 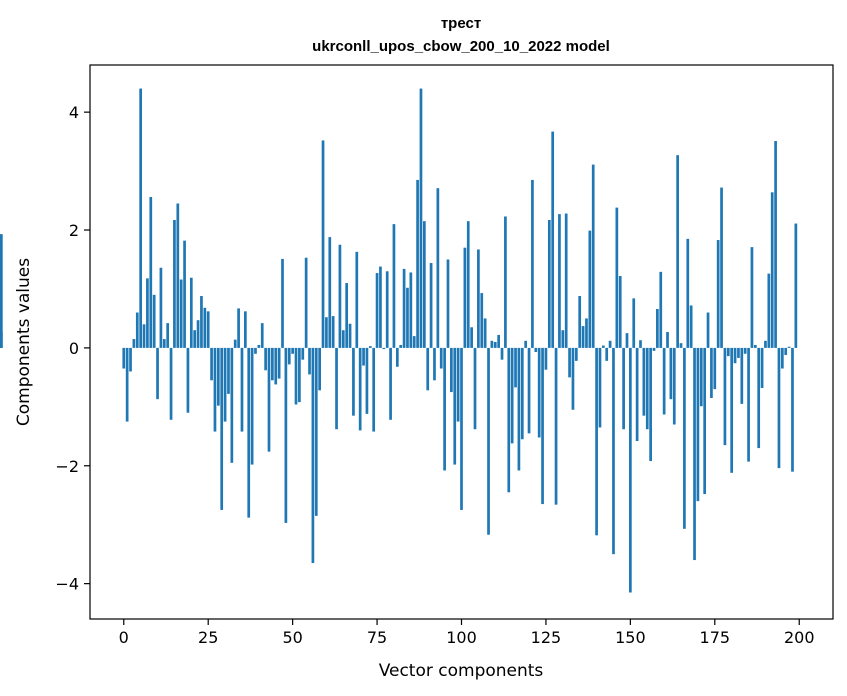 I want to click on x-tick-label: 125, so click(x=546, y=637).